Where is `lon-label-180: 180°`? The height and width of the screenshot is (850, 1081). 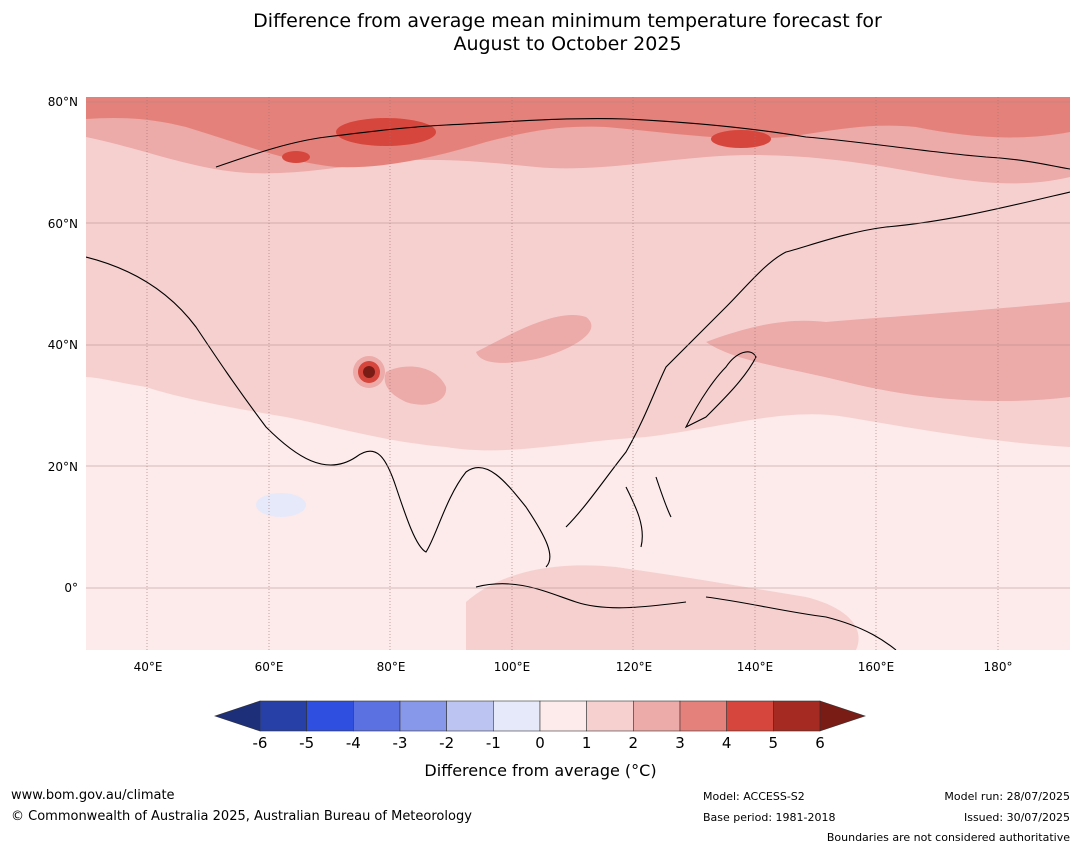 lon-label-180: 180° is located at coordinates (998, 667).